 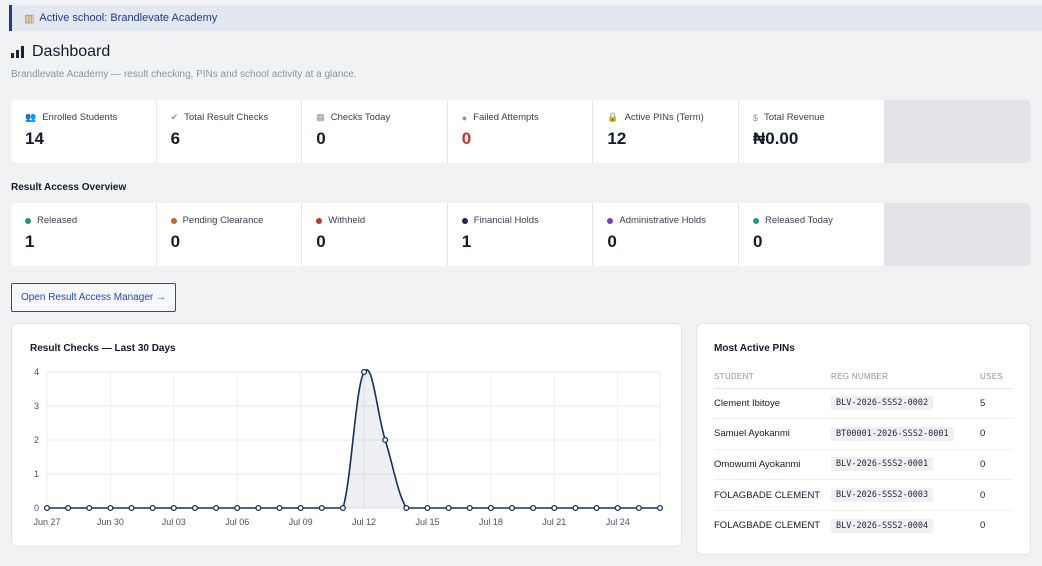 What do you see at coordinates (996, 404) in the screenshot?
I see `pin-uses: 5` at bounding box center [996, 404].